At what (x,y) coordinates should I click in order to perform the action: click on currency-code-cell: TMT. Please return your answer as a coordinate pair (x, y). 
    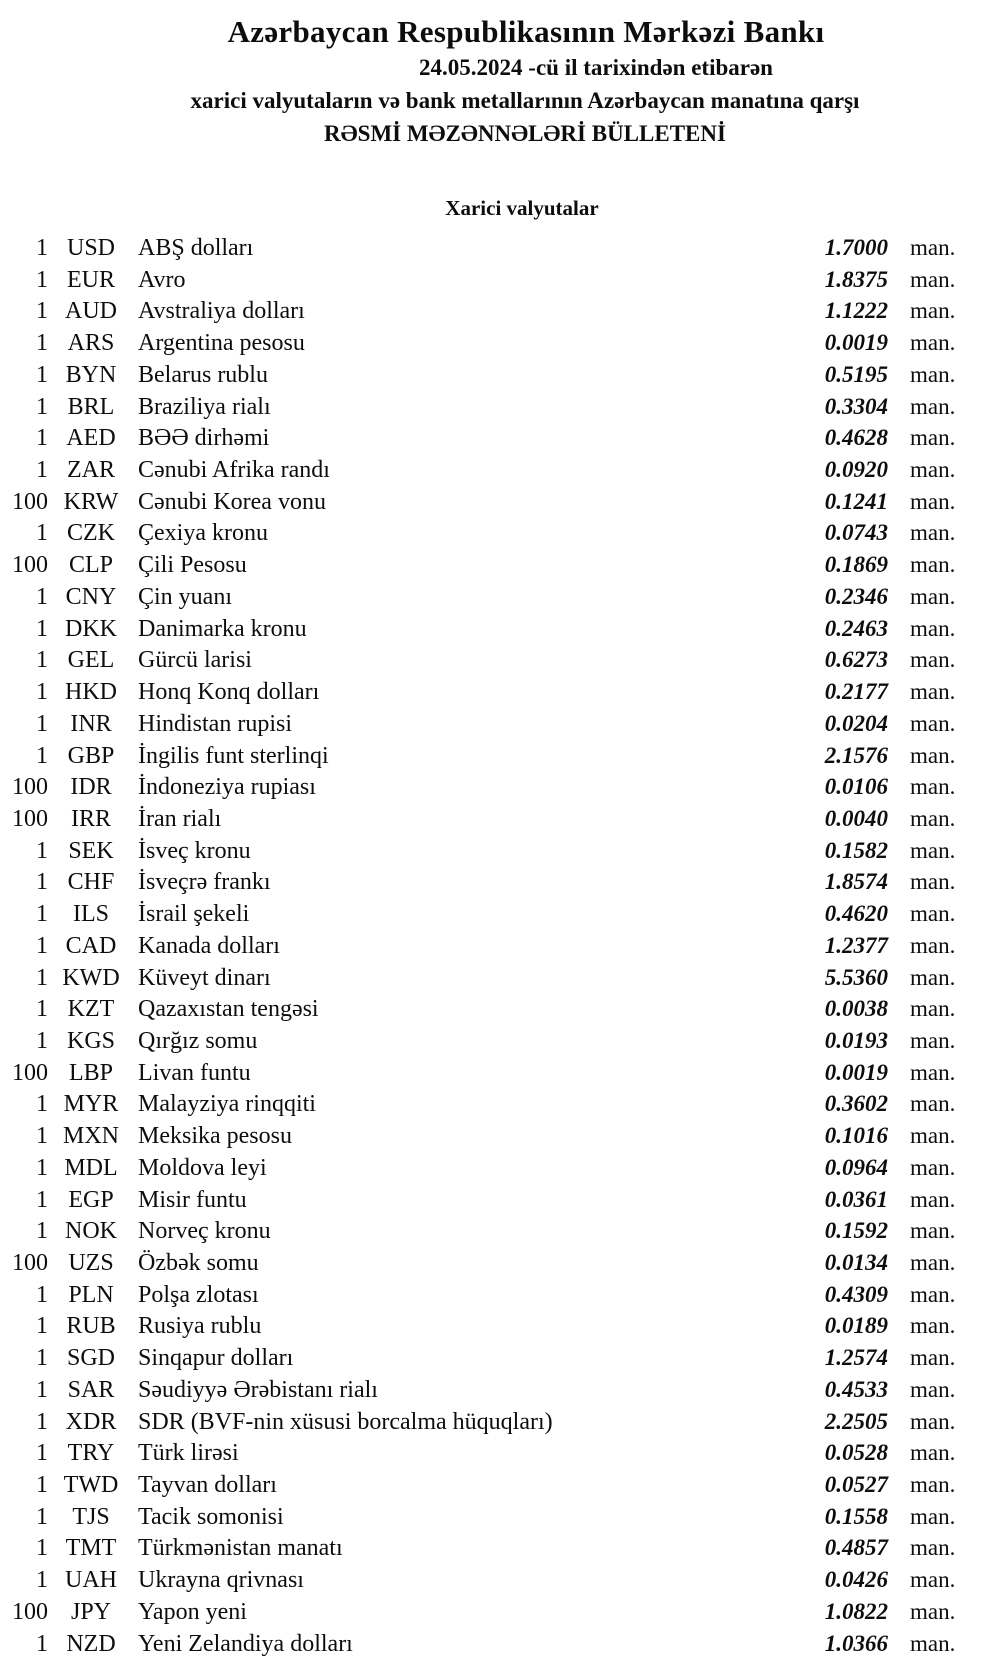
    Looking at the image, I should click on (91, 1548).